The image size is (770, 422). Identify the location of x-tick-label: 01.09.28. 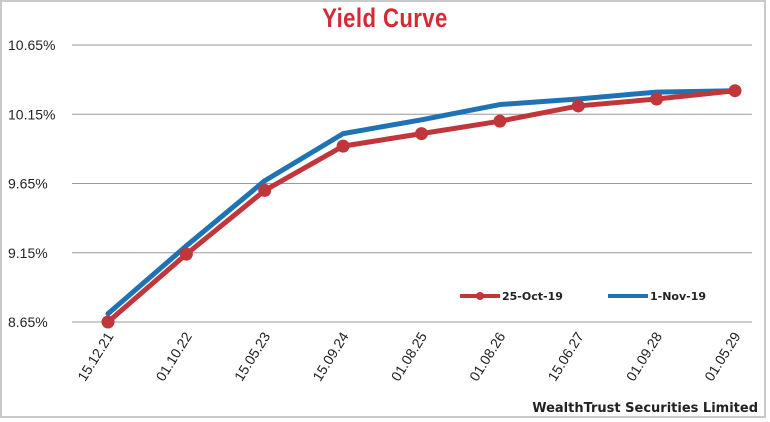
(644, 356).